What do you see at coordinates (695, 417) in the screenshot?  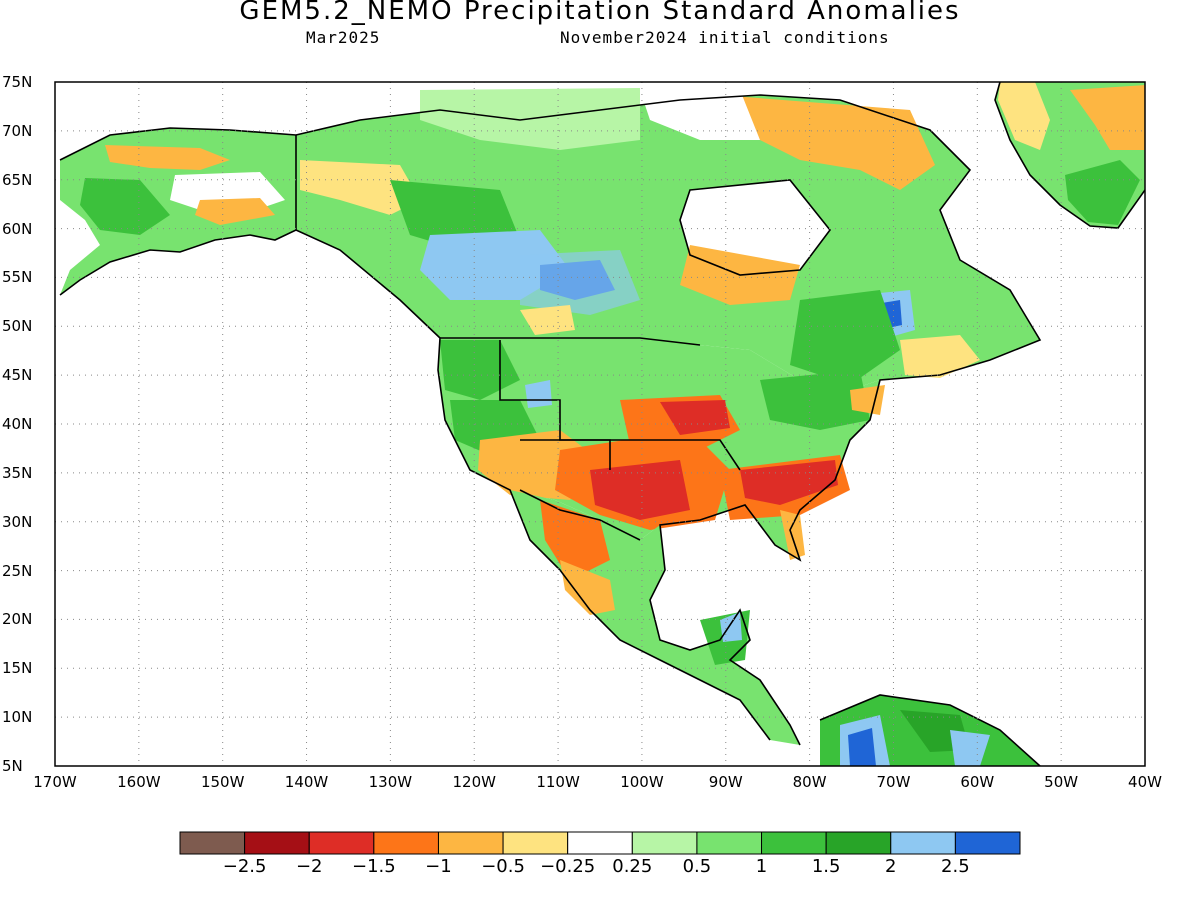 I see `mid-mississippi-core` at bounding box center [695, 417].